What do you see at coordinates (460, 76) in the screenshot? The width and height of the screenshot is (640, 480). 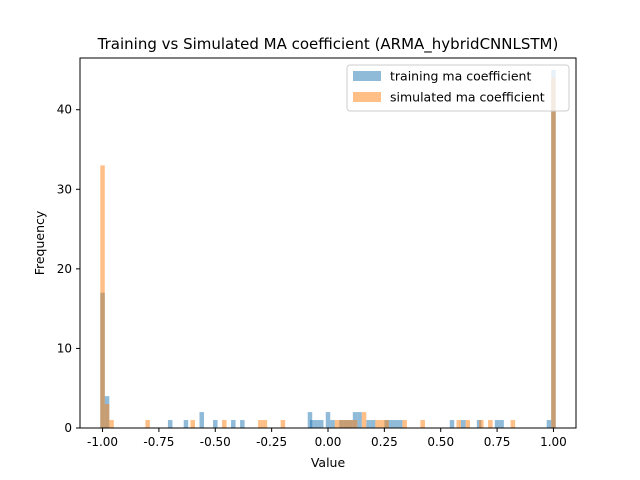 I see `legend-label-0: training ma coefficient` at bounding box center [460, 76].